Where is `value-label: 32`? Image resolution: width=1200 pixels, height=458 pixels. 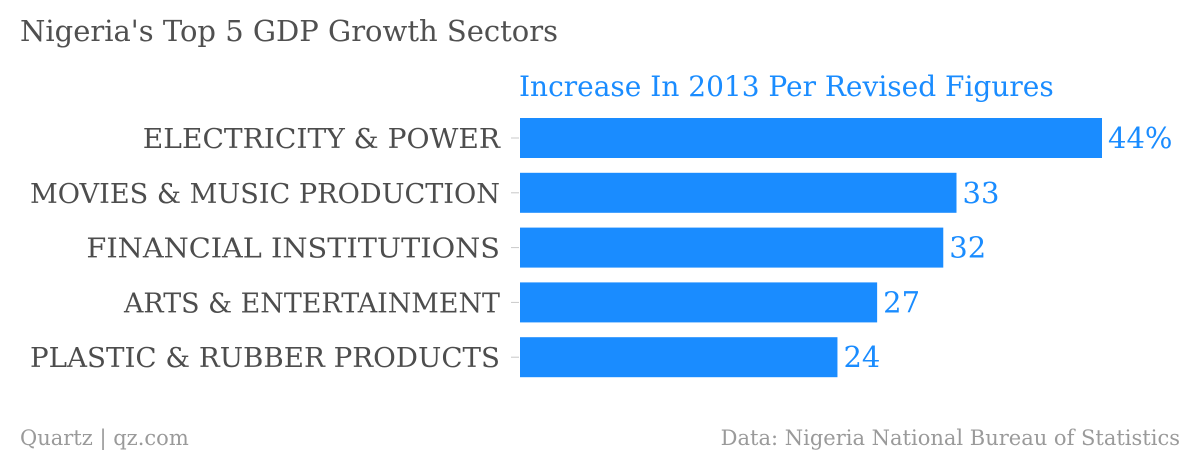 value-label: 32 is located at coordinates (967, 248).